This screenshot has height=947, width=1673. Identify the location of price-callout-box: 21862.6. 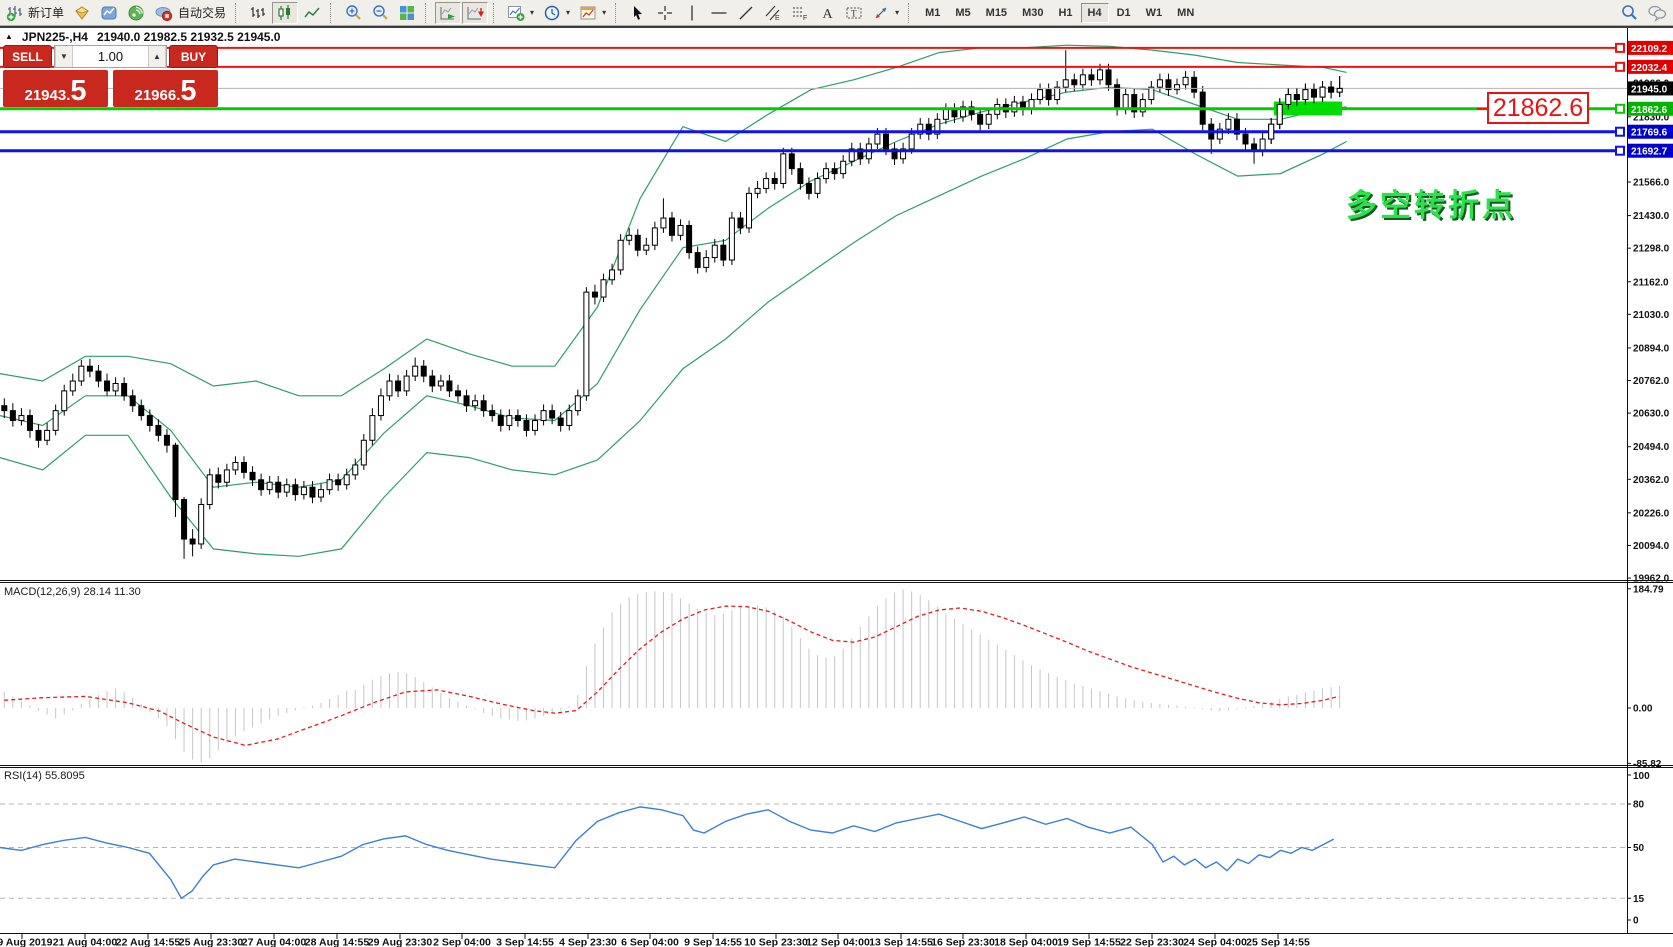
(1538, 108).